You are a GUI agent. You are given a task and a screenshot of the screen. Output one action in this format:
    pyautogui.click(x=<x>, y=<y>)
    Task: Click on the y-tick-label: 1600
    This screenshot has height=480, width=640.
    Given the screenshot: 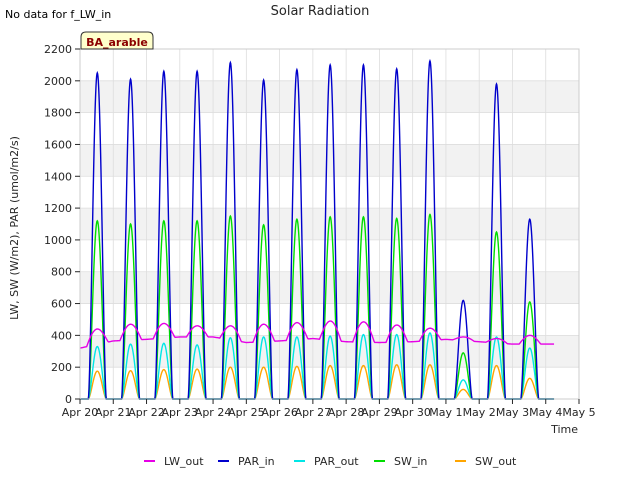 What is the action you would take?
    pyautogui.click(x=58, y=144)
    